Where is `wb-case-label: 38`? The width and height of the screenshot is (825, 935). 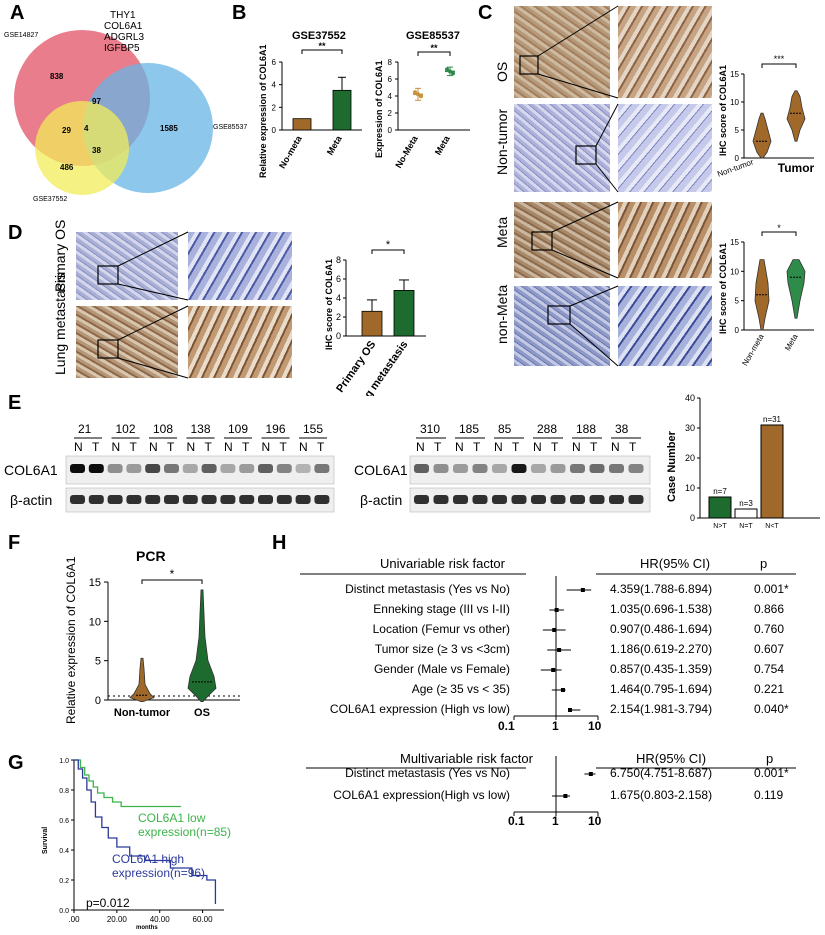
wb-case-label: 38 is located at coordinates (622, 429).